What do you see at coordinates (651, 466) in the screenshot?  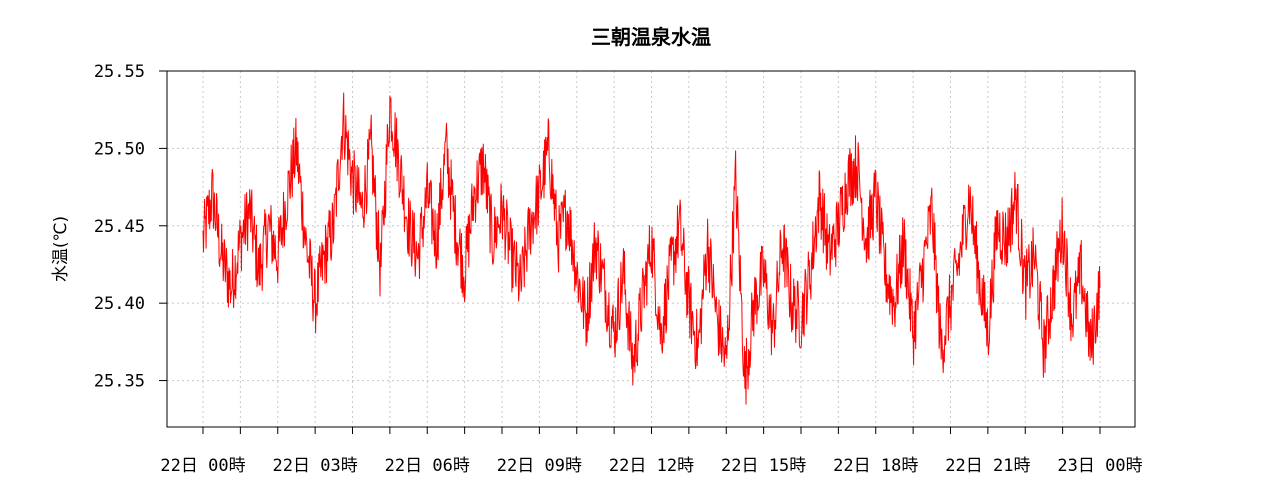 I see `x-tick-label: 22日 12時` at bounding box center [651, 466].